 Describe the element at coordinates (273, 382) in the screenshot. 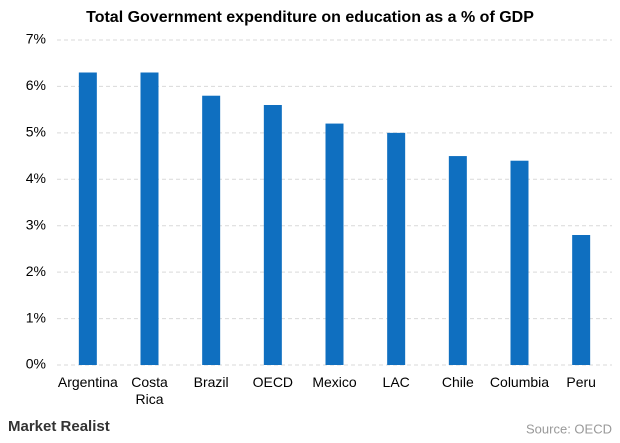

I see `x-tick-label: OECD` at that location.